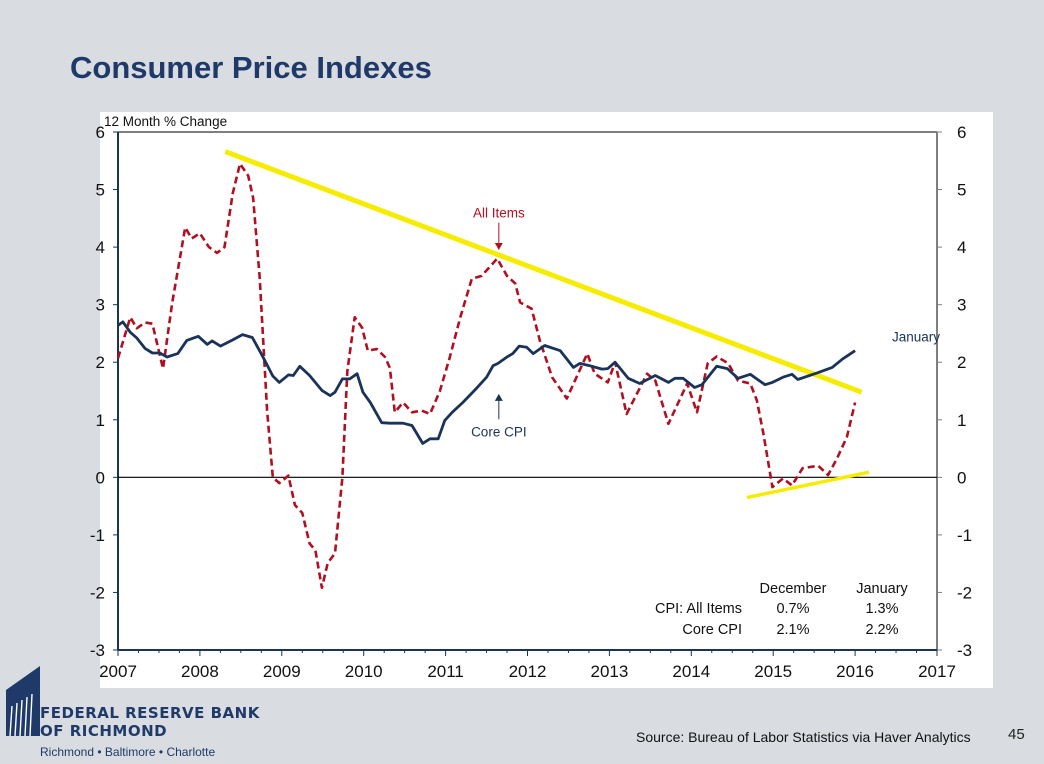 Image resolution: width=1044 pixels, height=764 pixels. I want to click on x-tick-label: 2011, so click(445, 671).